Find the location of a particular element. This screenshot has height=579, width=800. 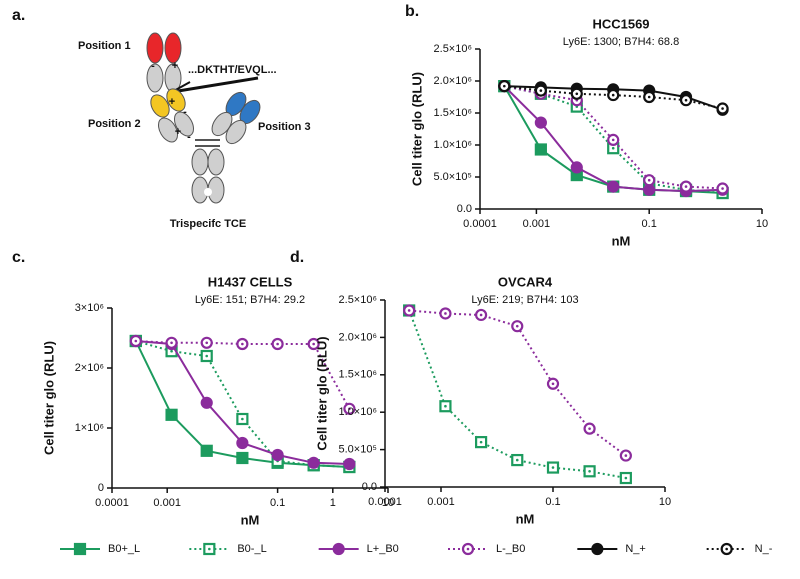

panel-label: a. is located at coordinates (18, 15).